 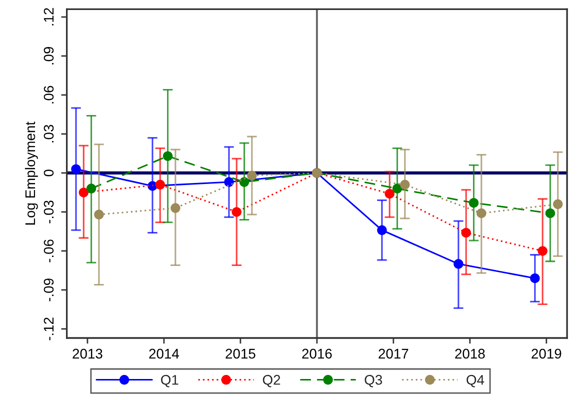 I want to click on y-tick-label: .09, so click(x=49, y=55).